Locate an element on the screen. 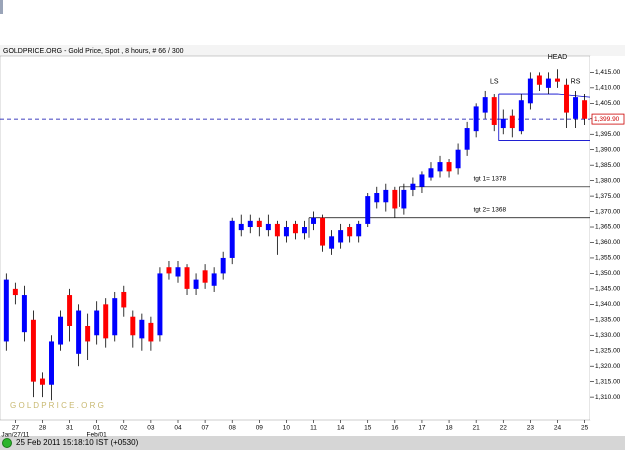  y-tick-label: 1,375.00 is located at coordinates (608, 196).